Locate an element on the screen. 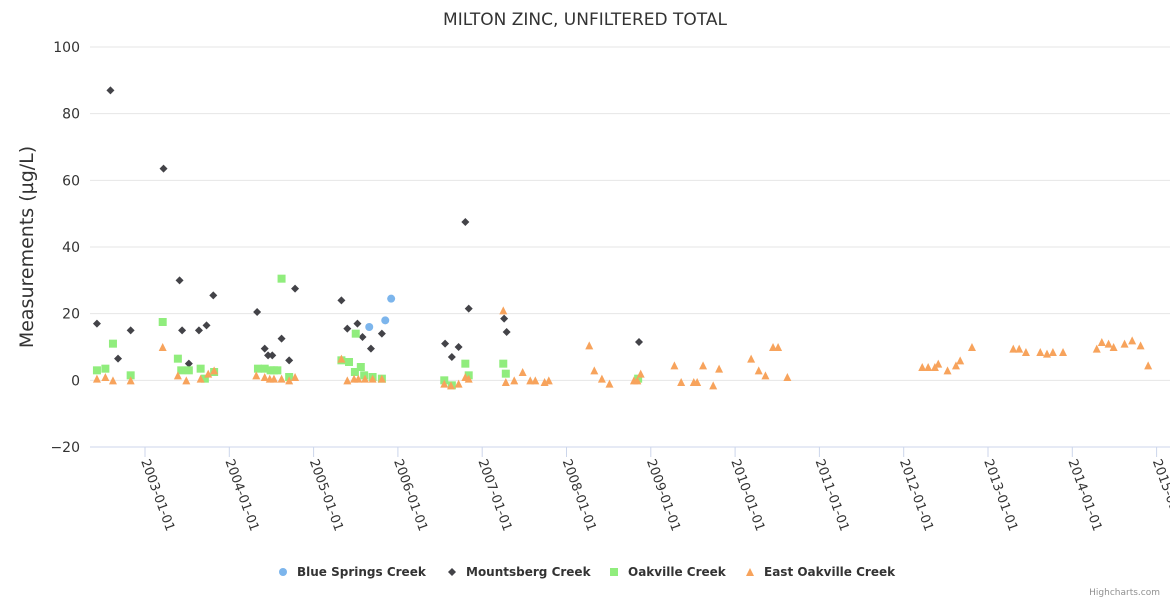  legend-label: Oakville Creek is located at coordinates (677, 572).